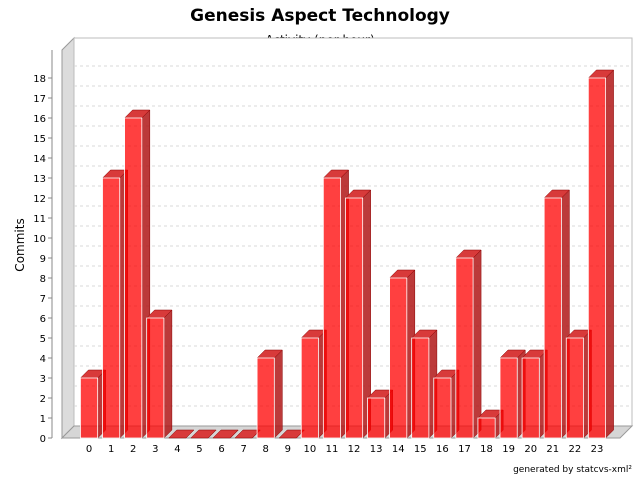 The image size is (640, 480). Describe the element at coordinates (344, 449) in the screenshot. I see `x-axis: 0 1 2 3 4 5 6 7 8 9 10 11 12 13 14 15 16 17 18 19 20 21 22 23` at that location.